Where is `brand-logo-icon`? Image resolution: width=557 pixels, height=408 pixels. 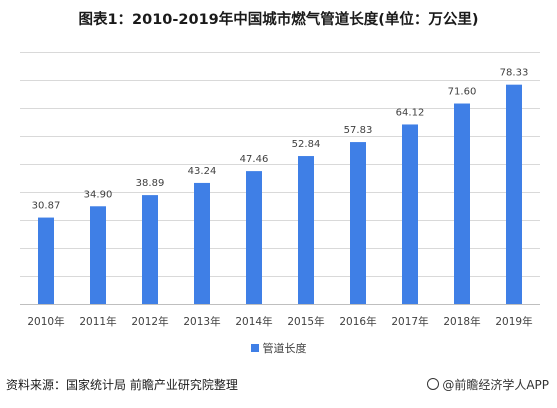 brand-logo-icon is located at coordinates (433, 384).